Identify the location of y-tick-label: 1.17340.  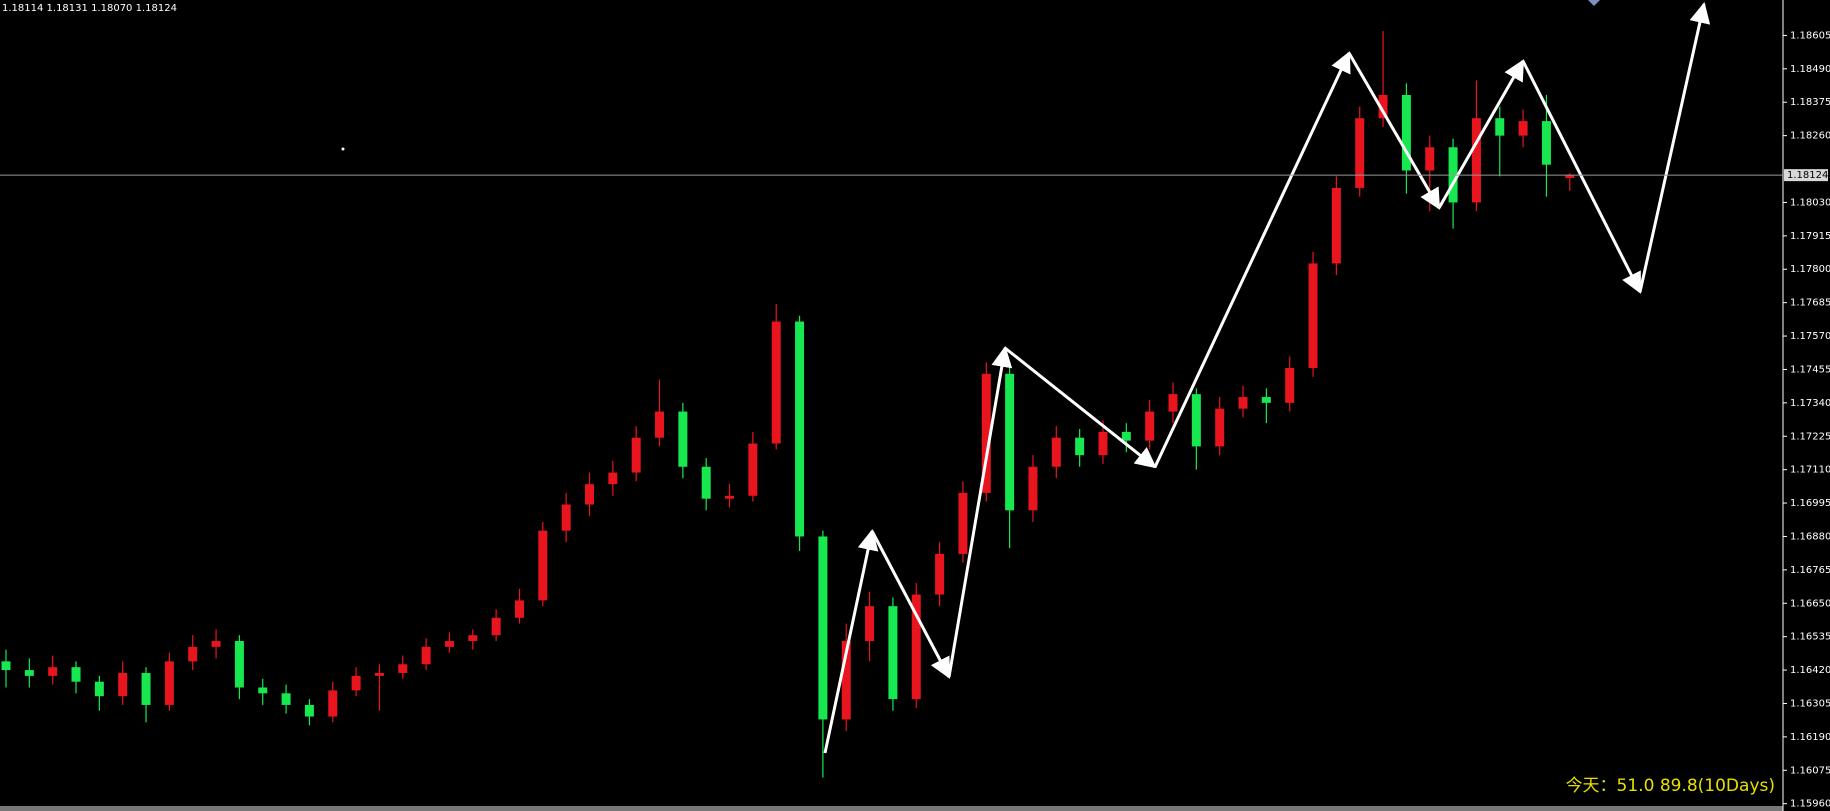
(1810, 403).